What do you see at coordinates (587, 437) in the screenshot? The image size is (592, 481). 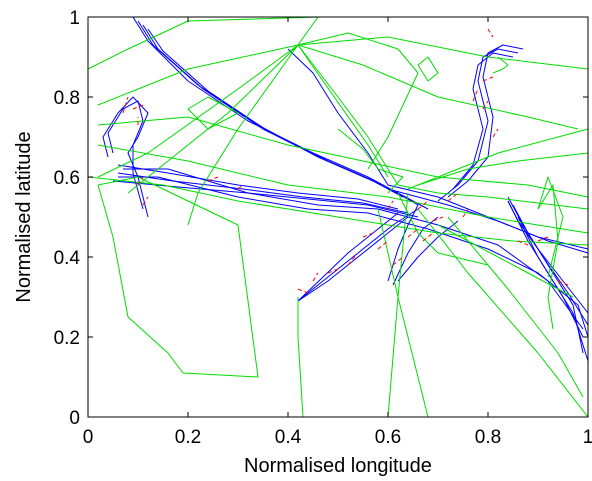 I see `x-tick-label: 1` at bounding box center [587, 437].